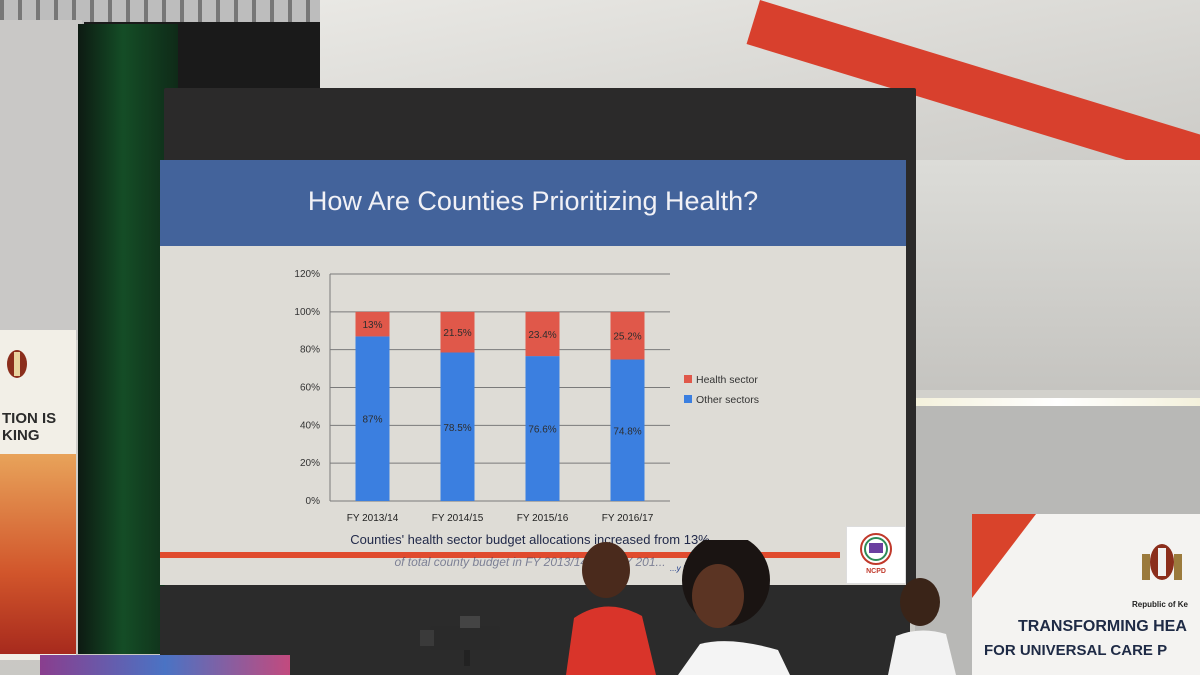  I want to click on x-tick-label: FY 2016/17, so click(628, 518).